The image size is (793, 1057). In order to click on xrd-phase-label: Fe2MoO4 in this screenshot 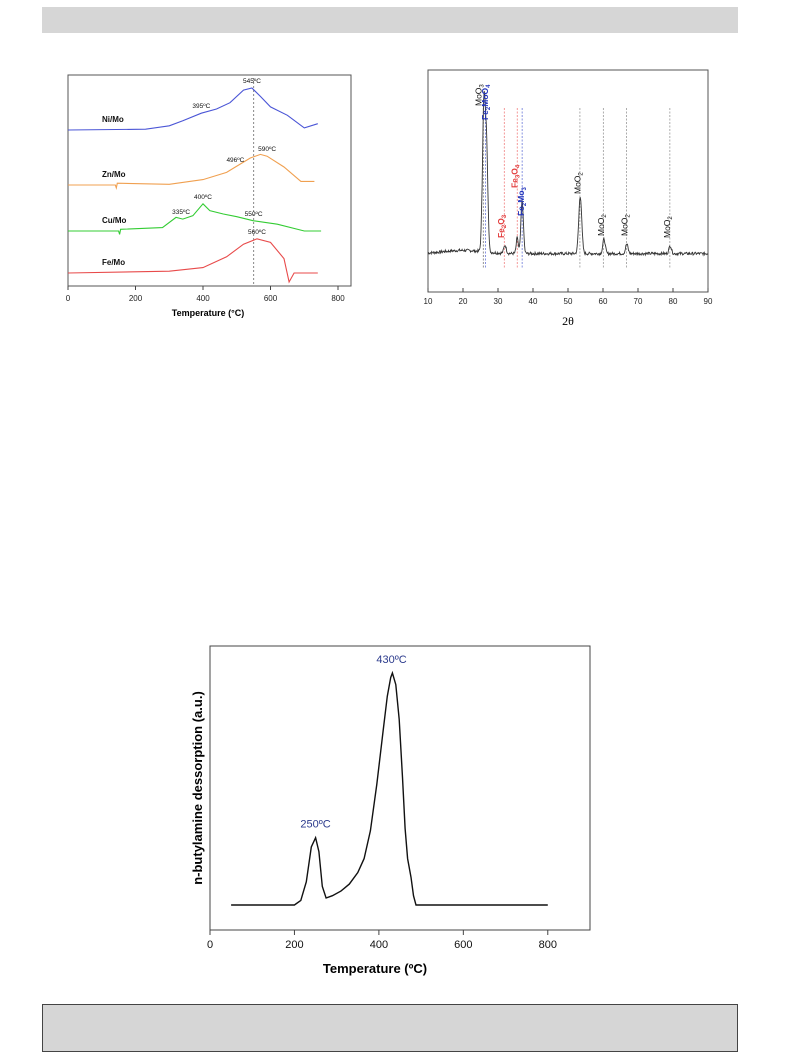, I will do `click(486, 102)`.